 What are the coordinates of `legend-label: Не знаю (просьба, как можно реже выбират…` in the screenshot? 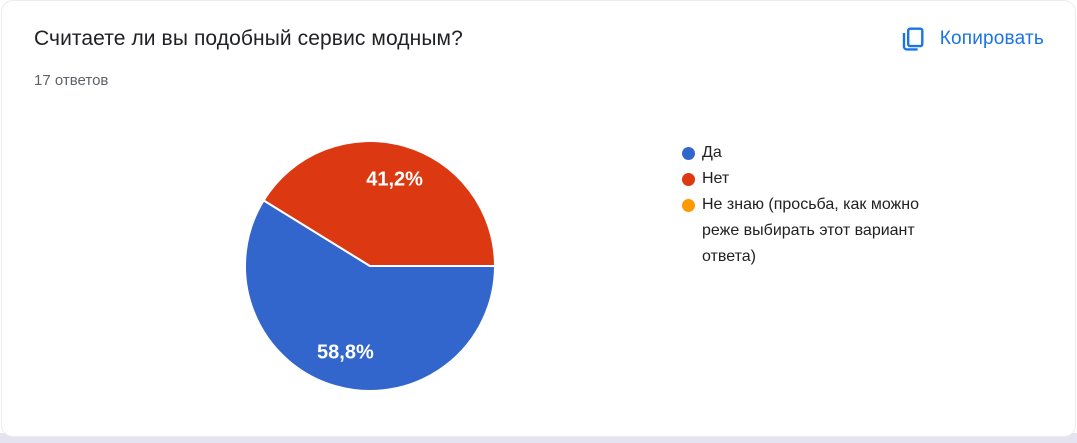 It's located at (810, 230).